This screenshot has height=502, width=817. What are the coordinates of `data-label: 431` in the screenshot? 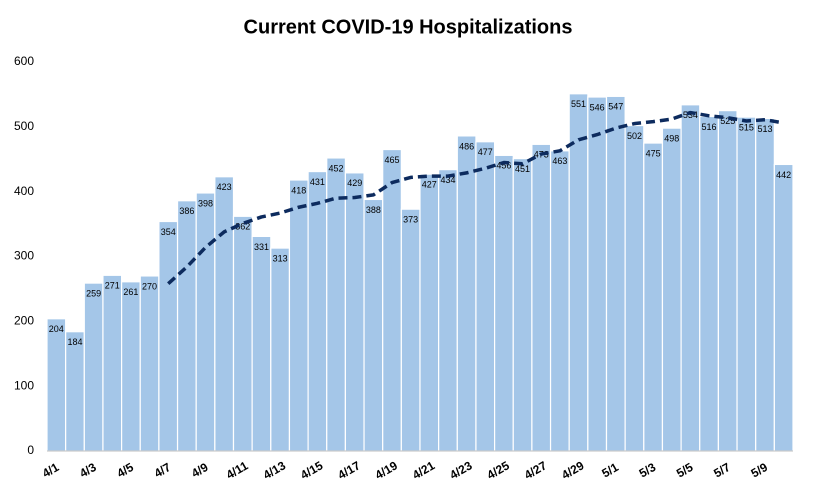 It's located at (317, 182).